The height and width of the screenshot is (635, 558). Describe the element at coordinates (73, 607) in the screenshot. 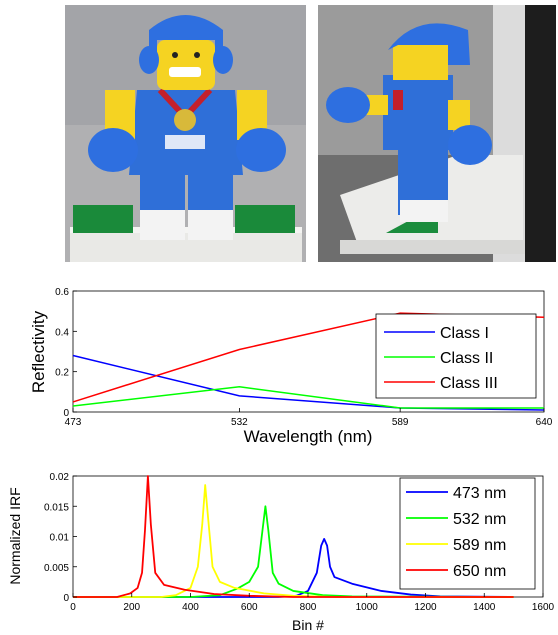

I see `irf-x-tick-label: 0` at that location.